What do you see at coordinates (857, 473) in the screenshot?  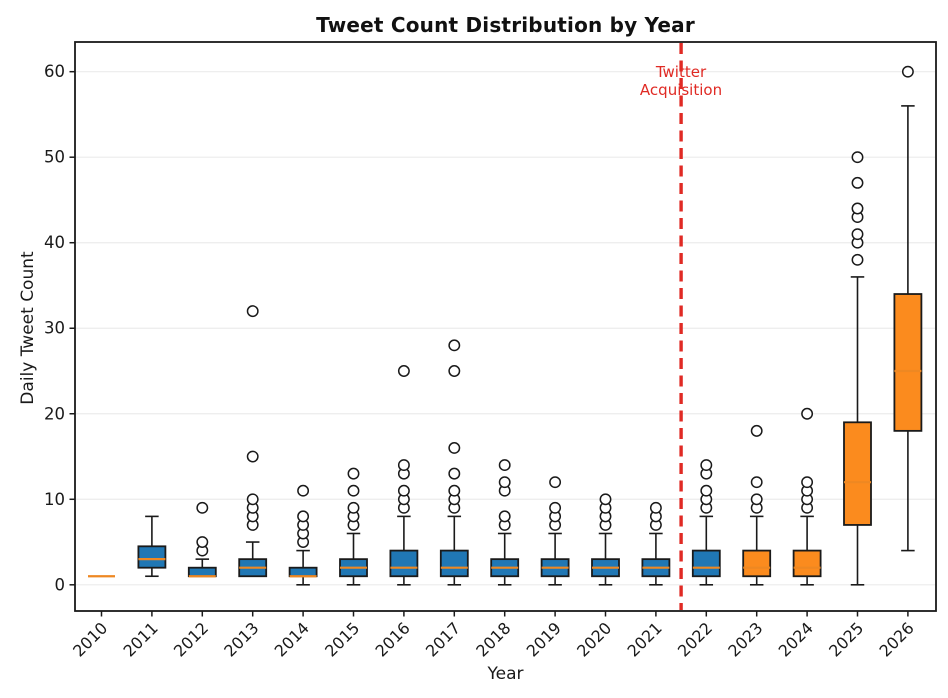 I see `box-2025` at bounding box center [857, 473].